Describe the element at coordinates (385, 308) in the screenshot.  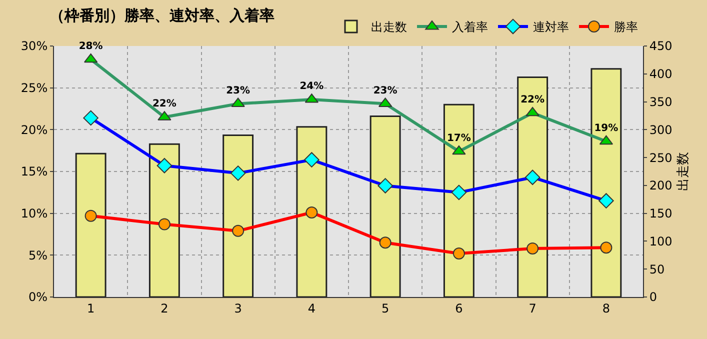
I see `x-tick-label: 5` at that location.